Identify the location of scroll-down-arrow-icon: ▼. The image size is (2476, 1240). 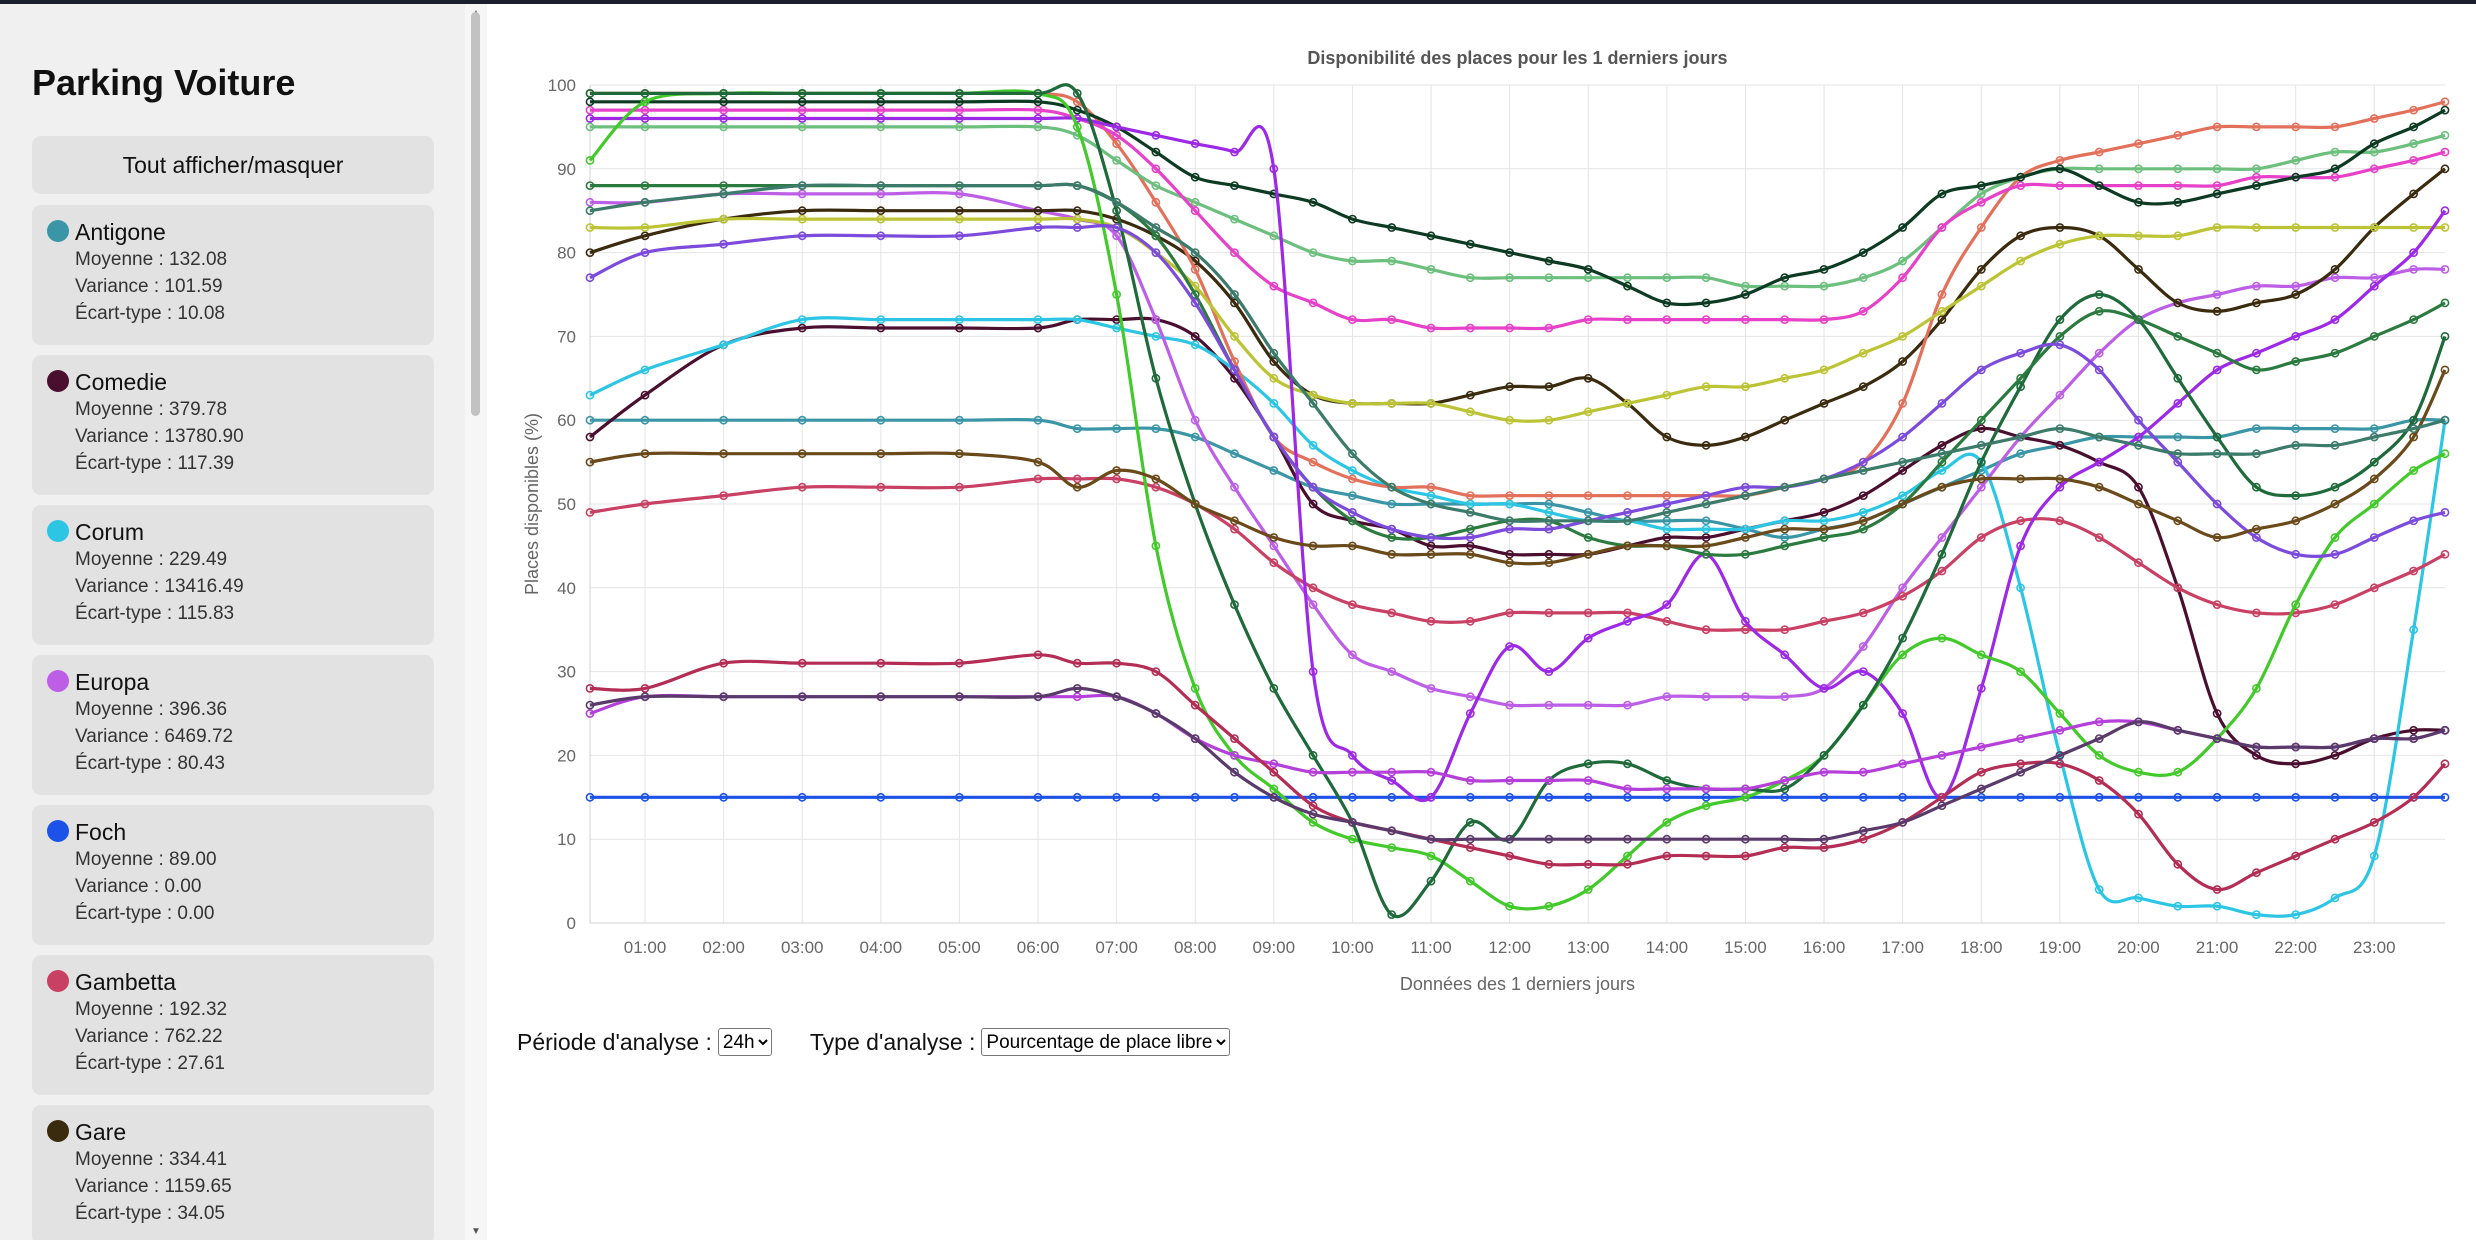
(476, 1231).